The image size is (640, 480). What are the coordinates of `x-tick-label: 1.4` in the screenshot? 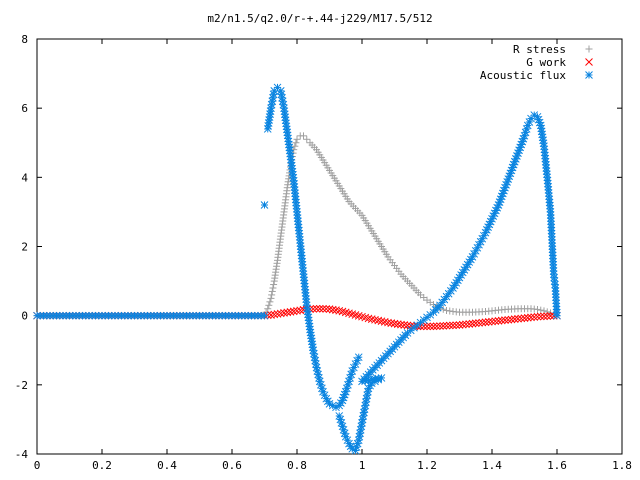 It's located at (492, 465).